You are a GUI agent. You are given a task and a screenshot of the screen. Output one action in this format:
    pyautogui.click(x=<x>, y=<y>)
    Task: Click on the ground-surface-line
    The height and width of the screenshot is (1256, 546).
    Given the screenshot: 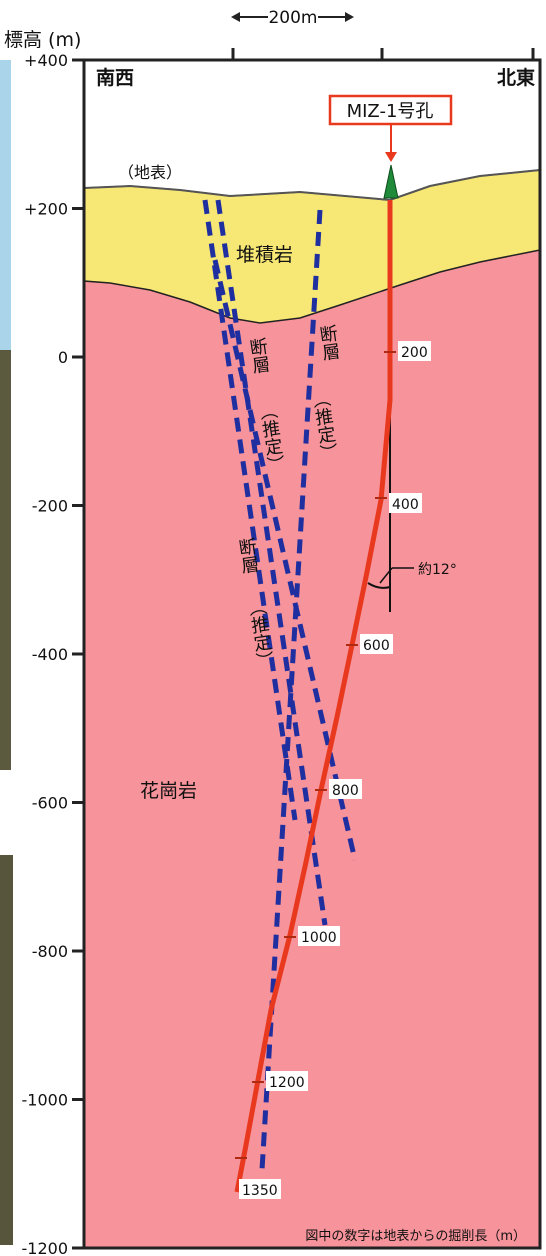 What is the action you would take?
    pyautogui.click(x=312, y=185)
    